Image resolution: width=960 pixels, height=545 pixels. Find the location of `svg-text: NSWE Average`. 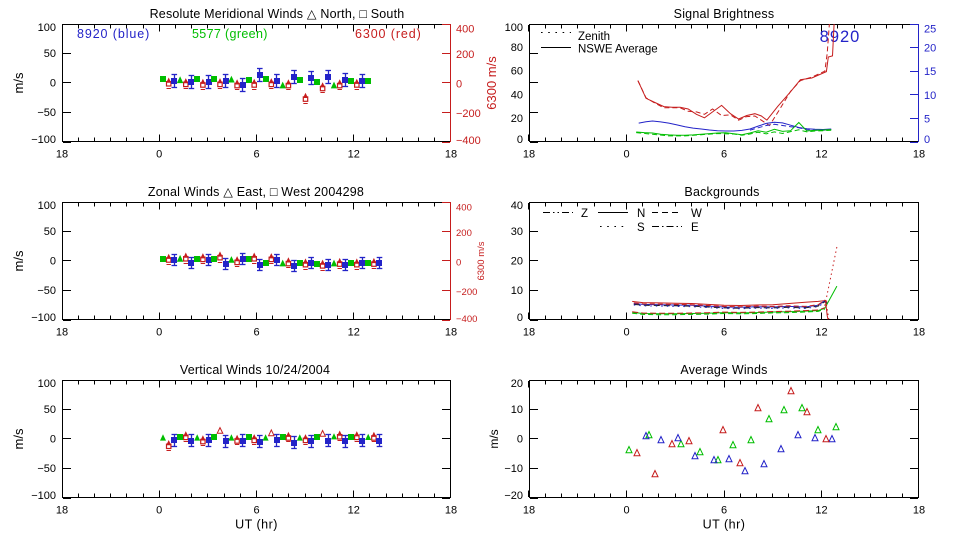

svg-text: NSWE Average is located at coordinates (618, 50).